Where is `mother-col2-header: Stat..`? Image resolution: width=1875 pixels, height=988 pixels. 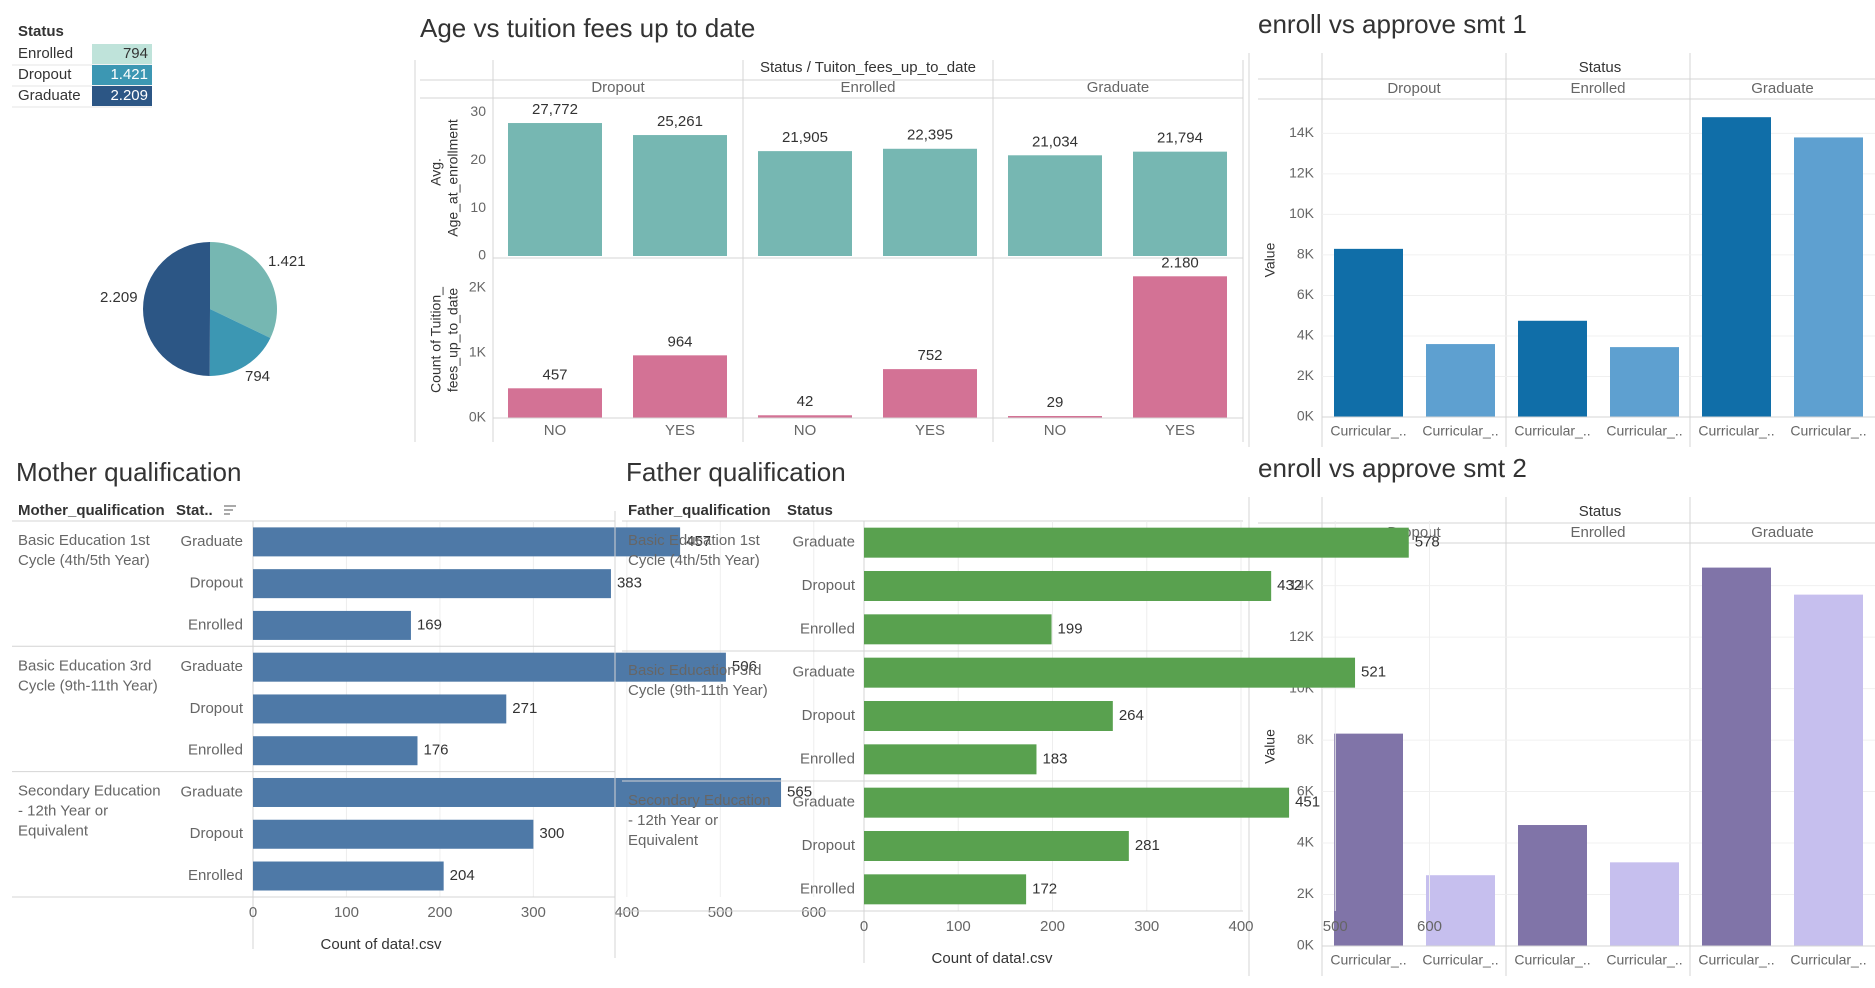 mother-col2-header: Stat.. is located at coordinates (194, 510).